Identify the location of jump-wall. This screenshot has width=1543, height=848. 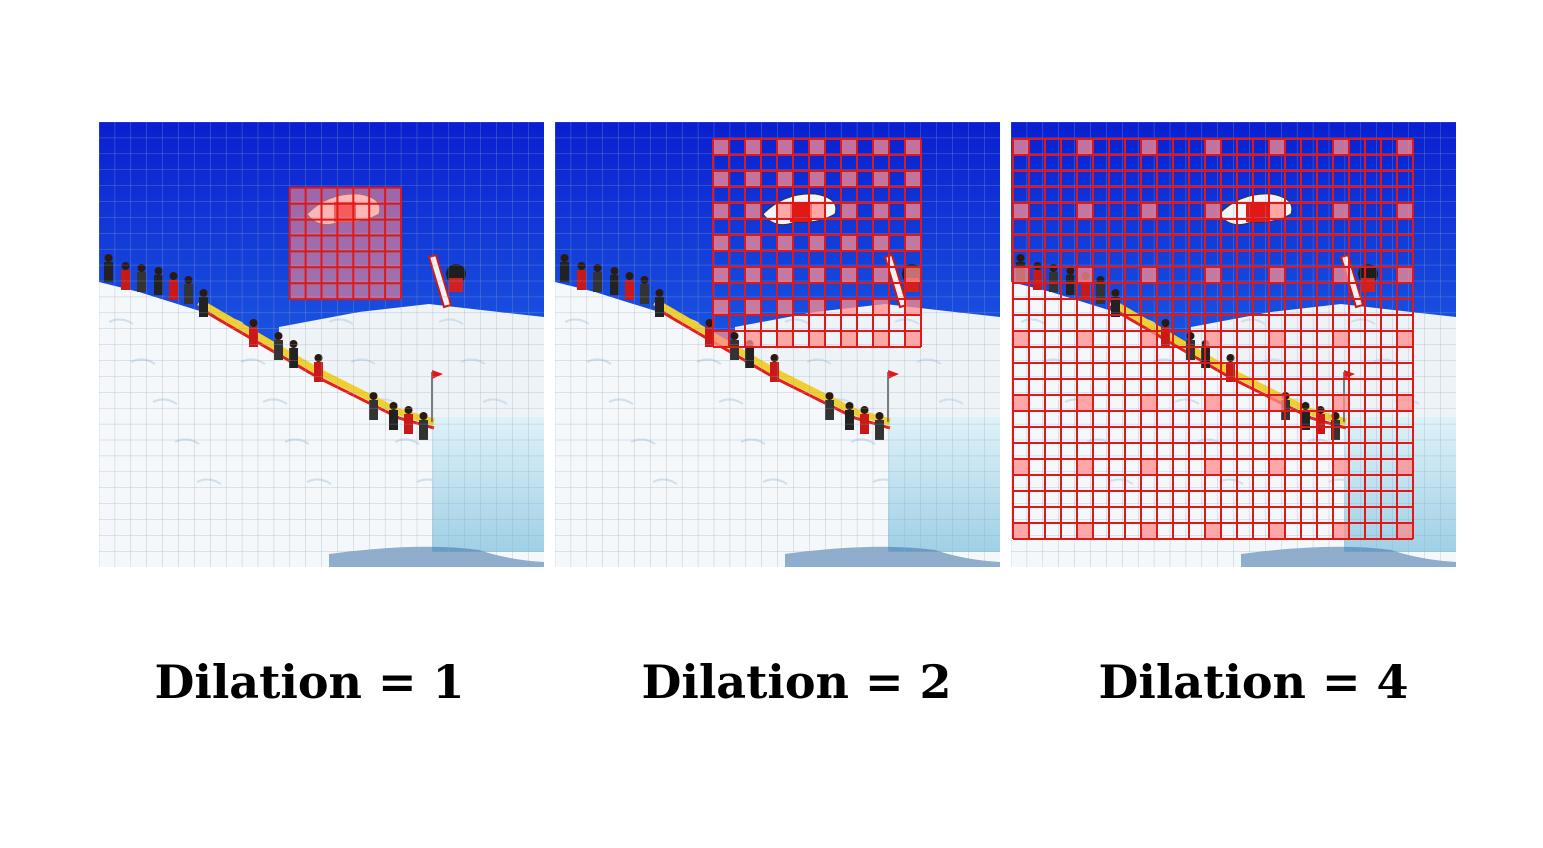
(944, 484).